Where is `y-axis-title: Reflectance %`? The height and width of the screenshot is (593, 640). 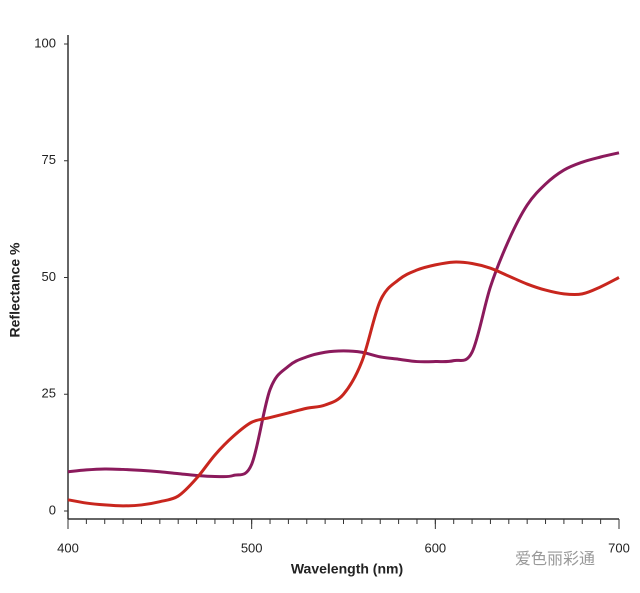
y-axis-title: Reflectance % is located at coordinates (15, 289).